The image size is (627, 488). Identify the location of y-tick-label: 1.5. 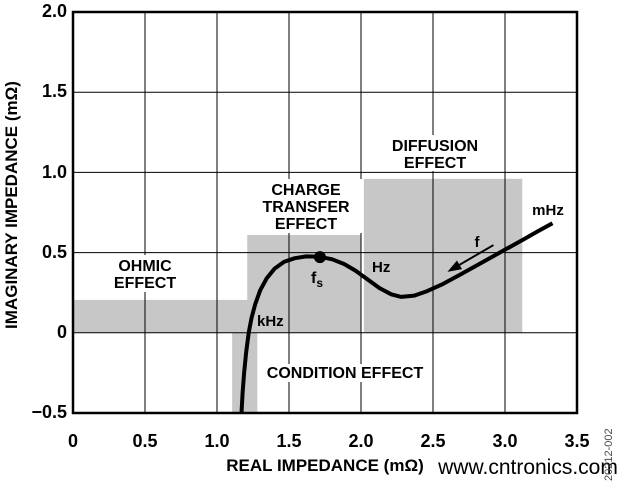
(54, 91).